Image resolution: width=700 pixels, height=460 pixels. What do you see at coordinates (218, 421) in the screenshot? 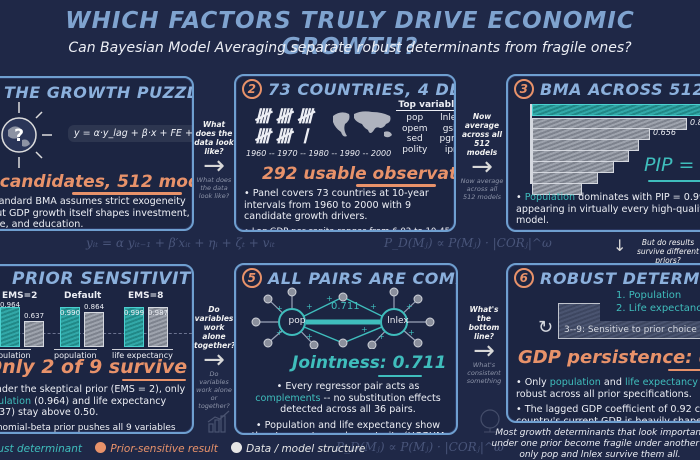
I see `growth-chart-icon` at bounding box center [218, 421].